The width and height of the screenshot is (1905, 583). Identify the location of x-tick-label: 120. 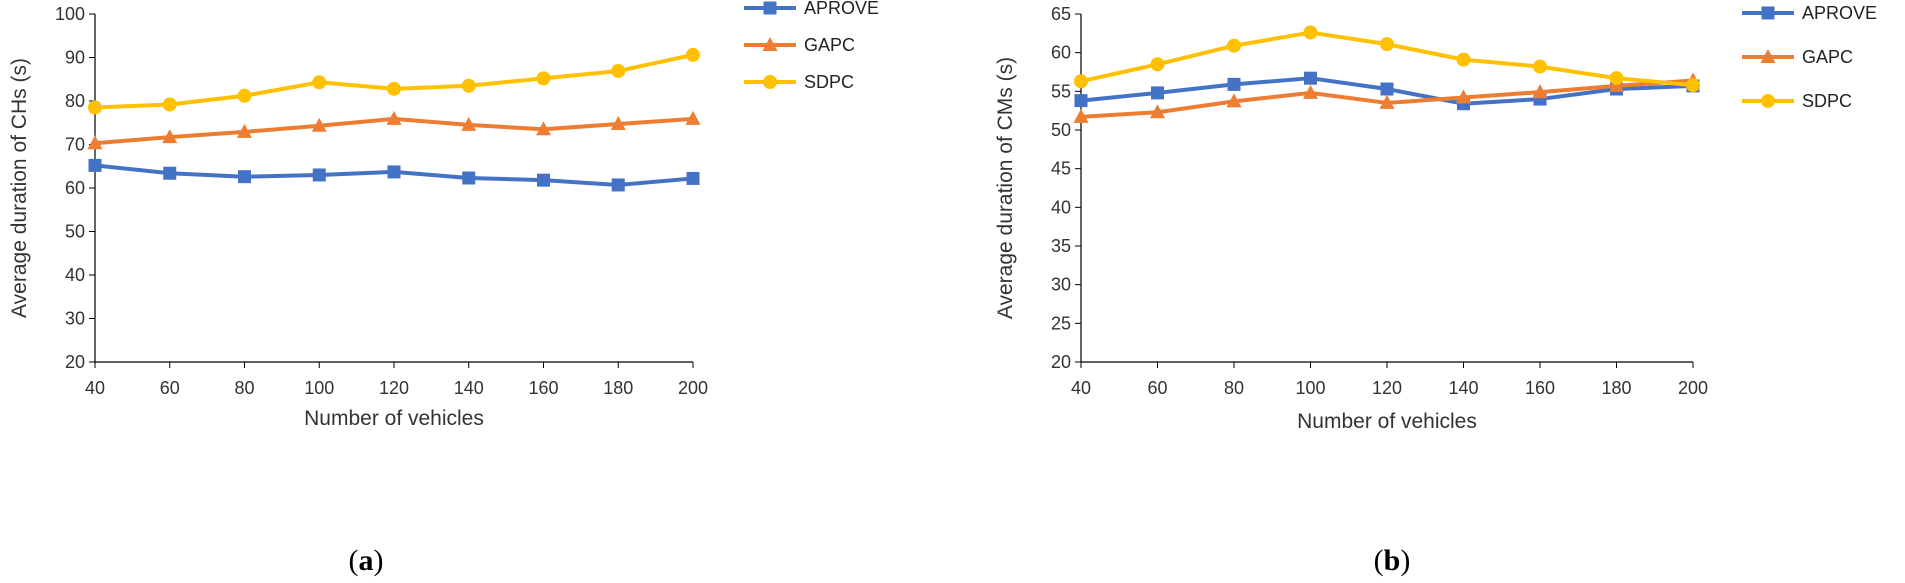
(1387, 388).